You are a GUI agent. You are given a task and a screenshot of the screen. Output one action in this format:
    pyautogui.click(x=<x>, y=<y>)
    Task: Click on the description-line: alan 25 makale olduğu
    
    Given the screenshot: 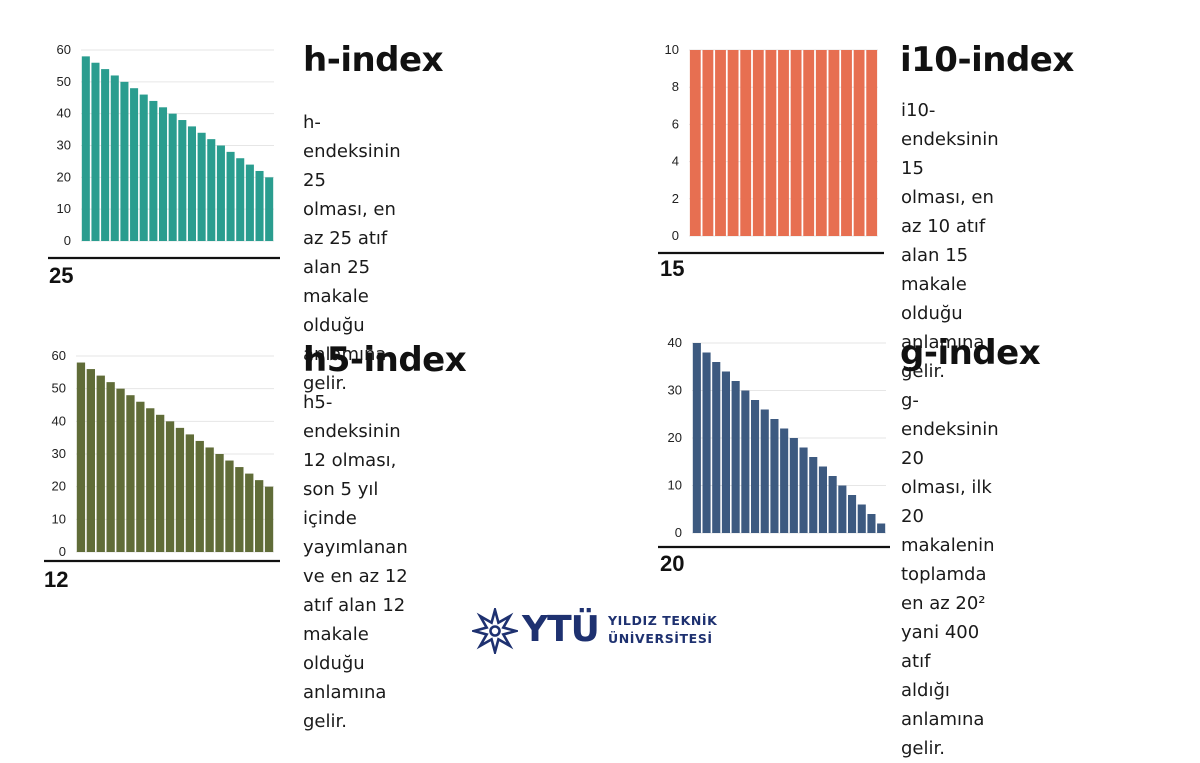 What is the action you would take?
    pyautogui.click(x=337, y=296)
    